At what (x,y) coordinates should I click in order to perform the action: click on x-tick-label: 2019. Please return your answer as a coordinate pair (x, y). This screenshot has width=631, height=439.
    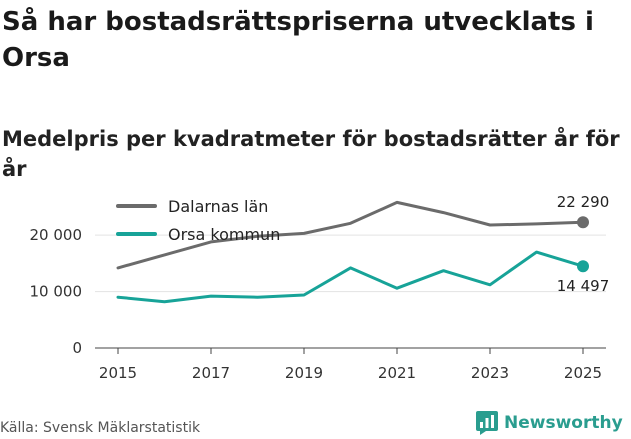
    Looking at the image, I should click on (304, 373).